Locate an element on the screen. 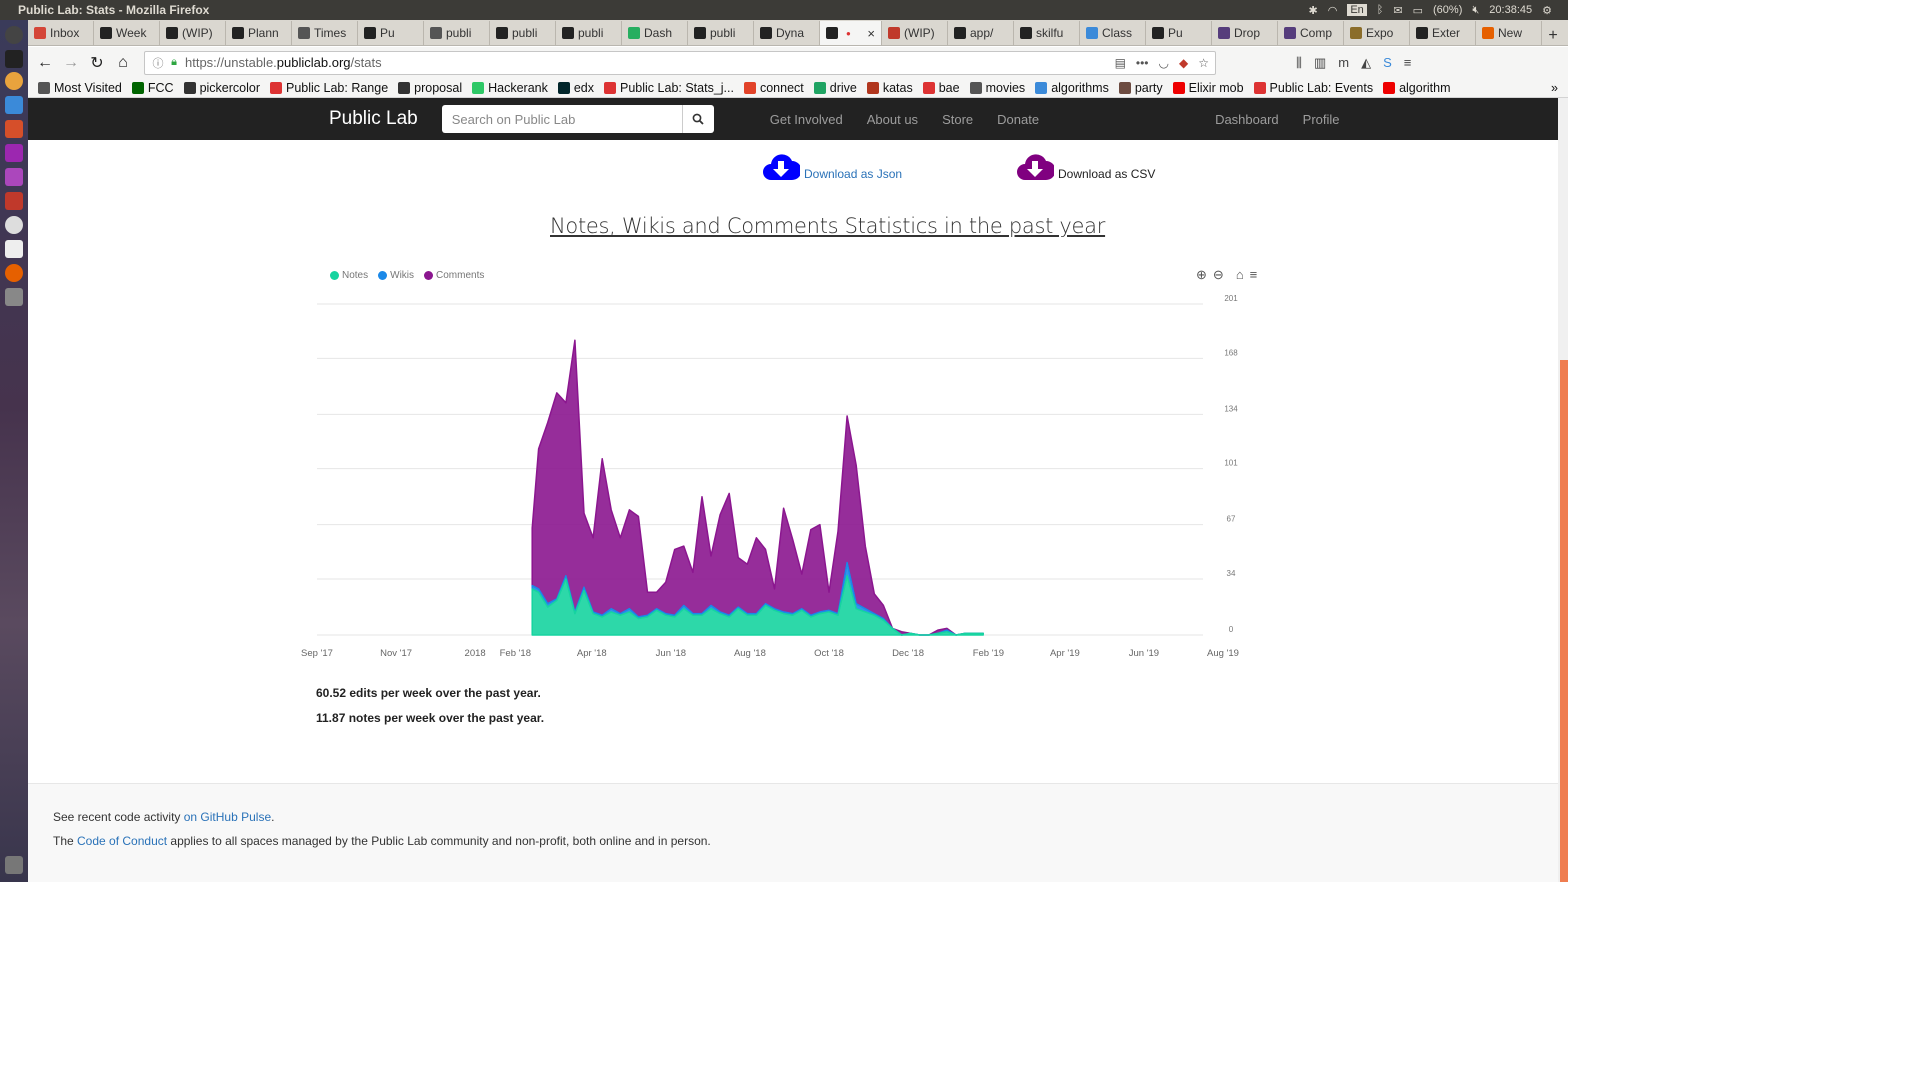 This screenshot has width=1920, height=1080. bookmark-item: proposal is located at coordinates (430, 88).